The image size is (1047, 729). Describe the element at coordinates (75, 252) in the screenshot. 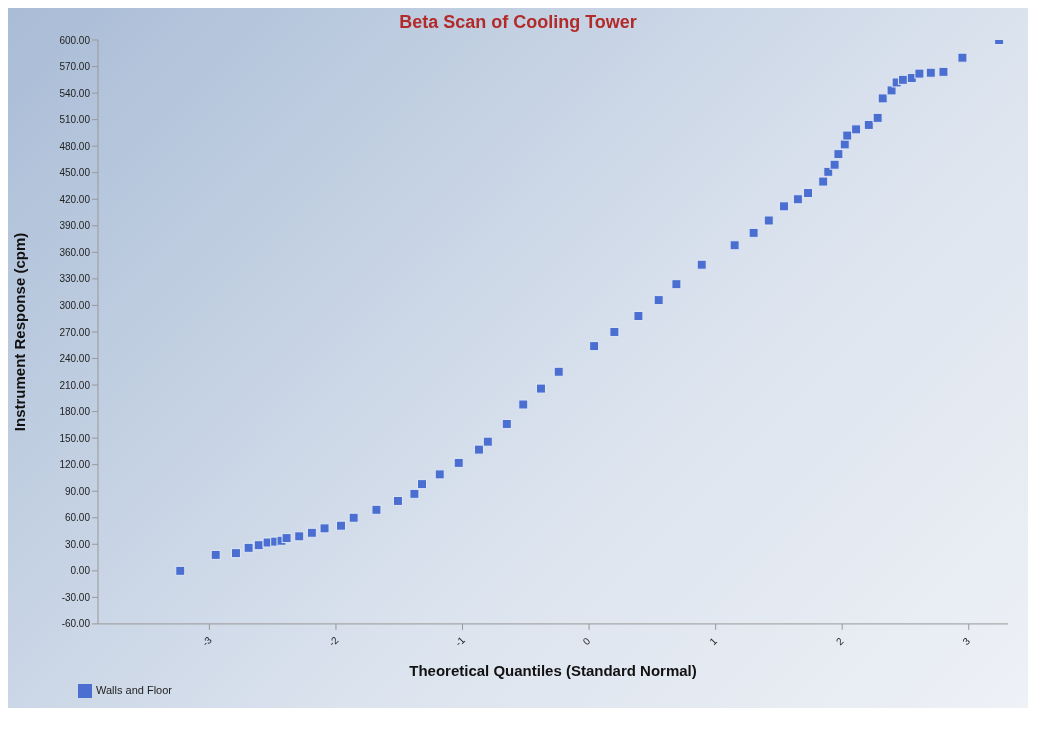

I see `y-tick-label: 360.00` at that location.